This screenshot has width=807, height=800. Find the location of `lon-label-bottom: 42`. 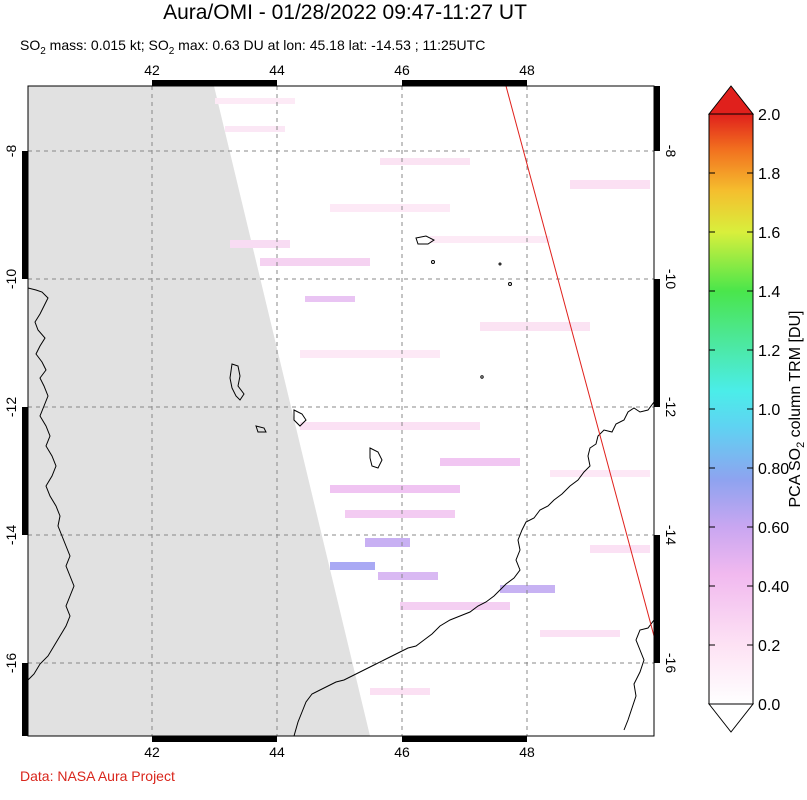

lon-label-bottom: 42 is located at coordinates (152, 752).